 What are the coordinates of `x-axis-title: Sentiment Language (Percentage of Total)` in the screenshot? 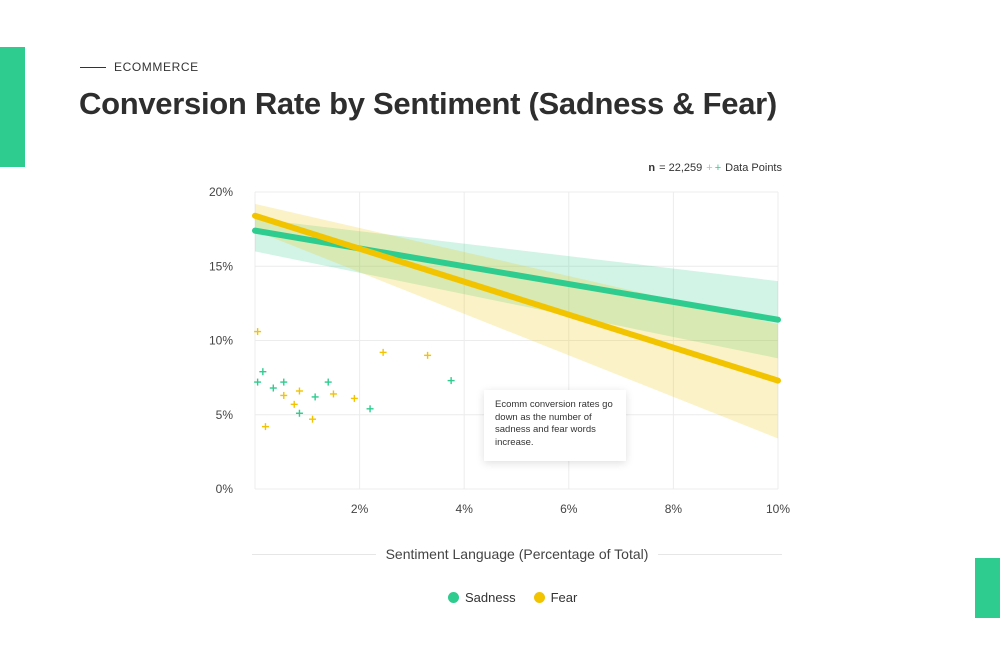 It's located at (517, 554).